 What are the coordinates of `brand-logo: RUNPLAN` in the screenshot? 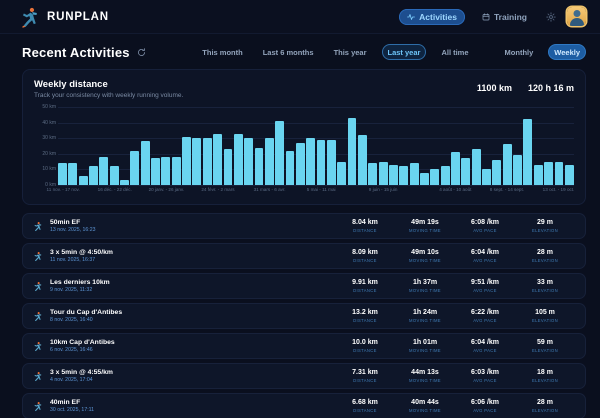 It's located at (63, 17).